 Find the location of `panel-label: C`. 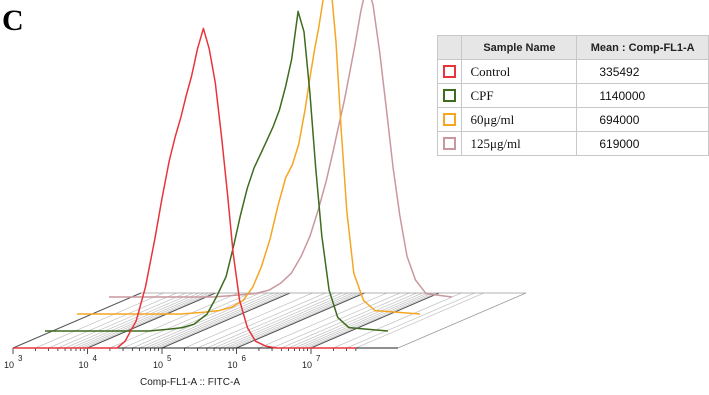

panel-label: C is located at coordinates (13, 20).